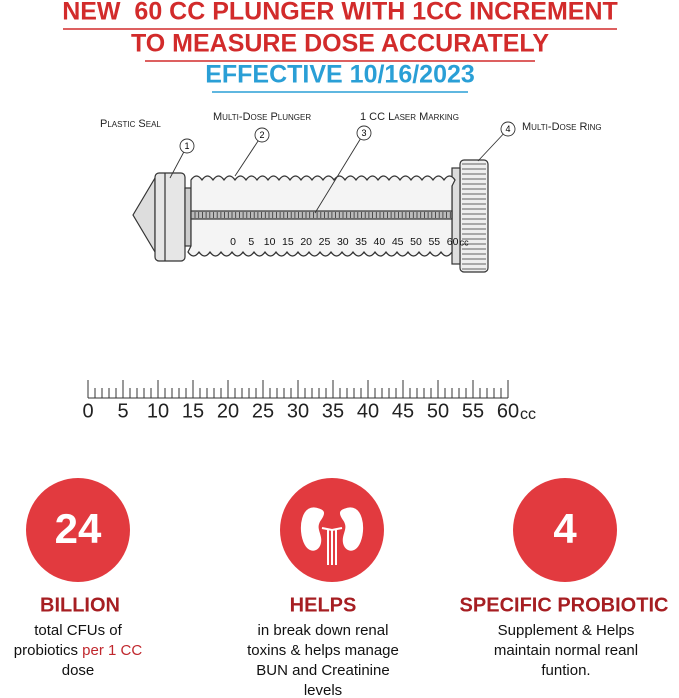 The height and width of the screenshot is (698, 679). Describe the element at coordinates (340, 75) in the screenshot. I see `header-line: EFFECTIVE 10/16/2023` at that location.